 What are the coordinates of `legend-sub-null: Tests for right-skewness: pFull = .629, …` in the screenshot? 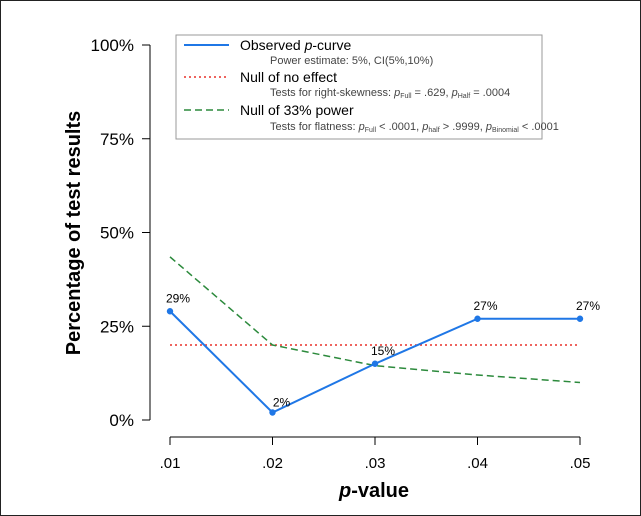 It's located at (390, 93).